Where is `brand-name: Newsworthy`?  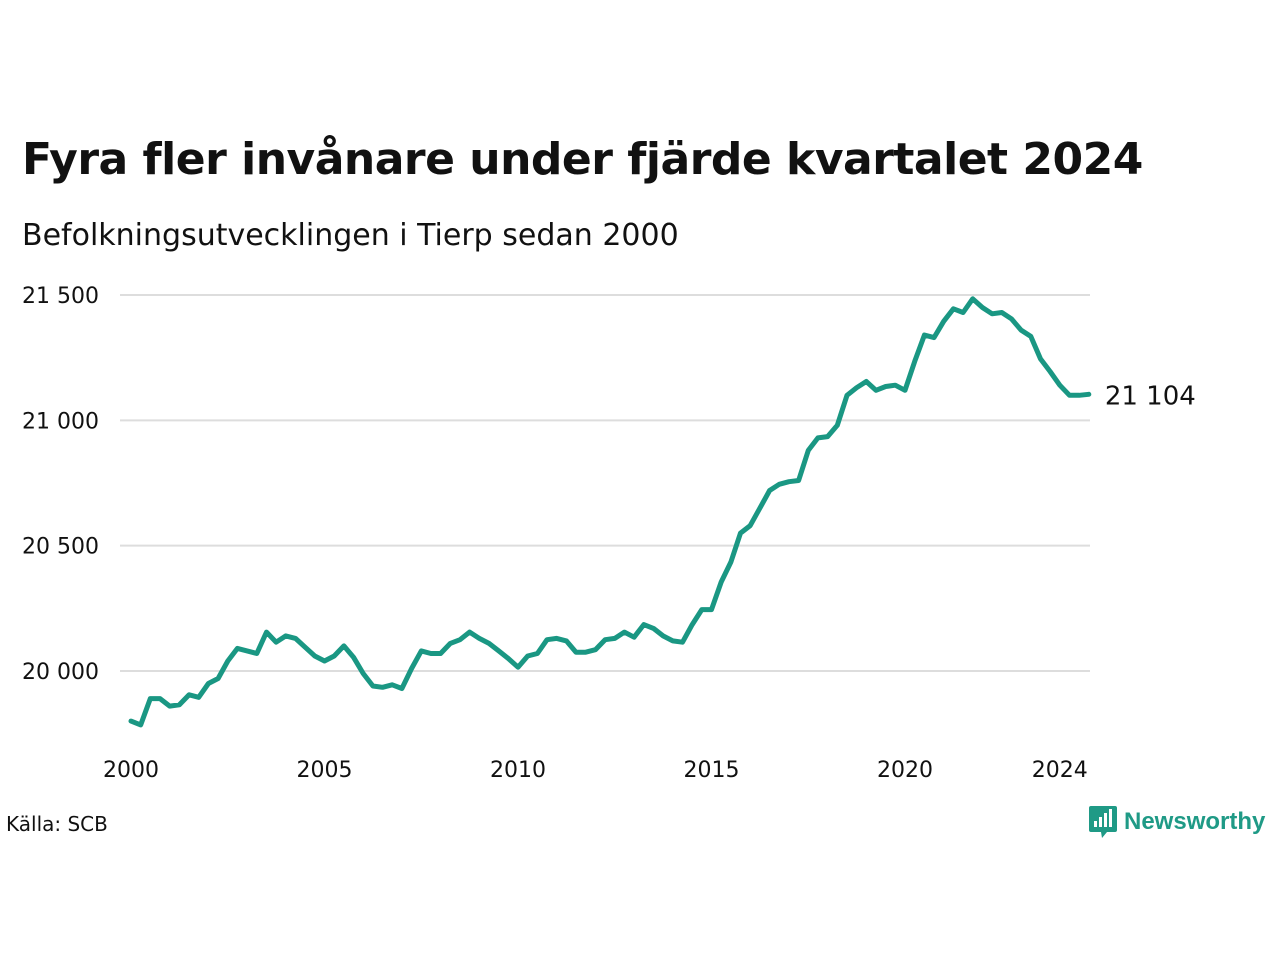
brand-name: Newsworthy is located at coordinates (1195, 821).